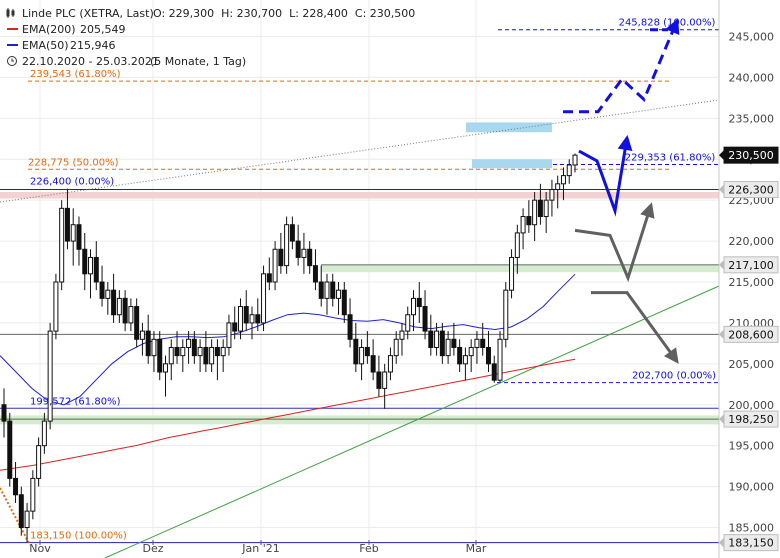  What do you see at coordinates (635, 327) in the screenshot?
I see `scenario-arrow-down` at bounding box center [635, 327].